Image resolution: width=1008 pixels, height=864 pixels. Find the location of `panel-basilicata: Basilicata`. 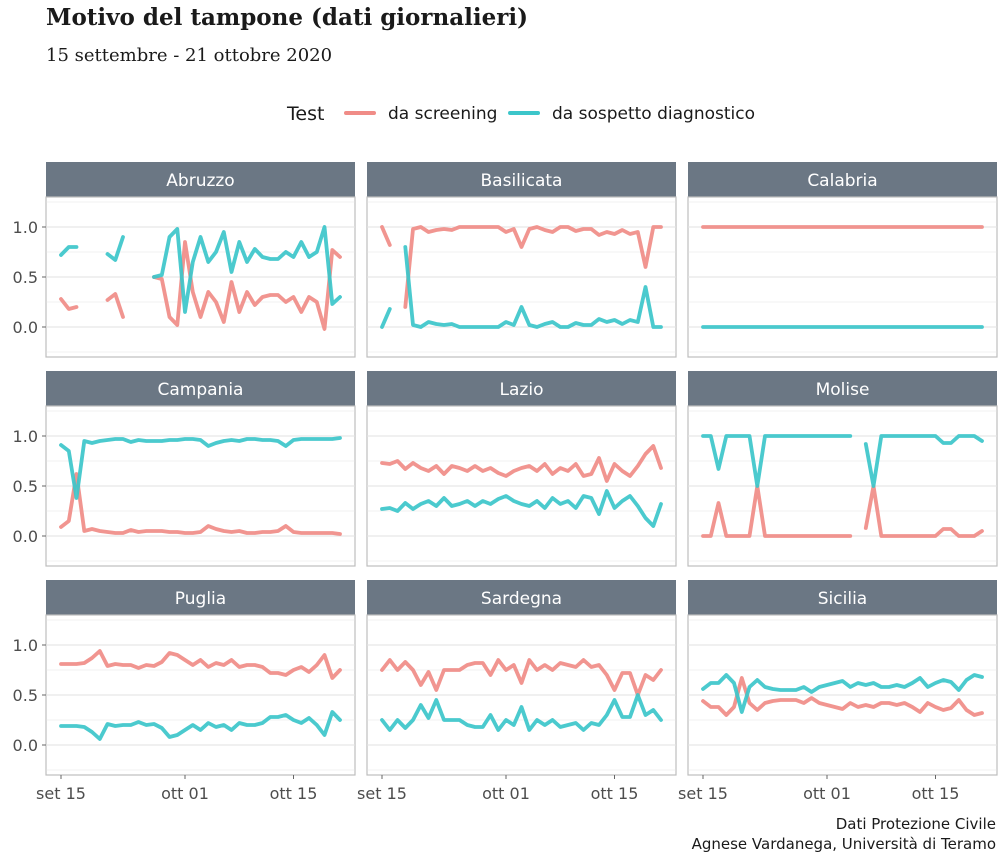

panel-basilicata: Basilicata is located at coordinates (521, 260).